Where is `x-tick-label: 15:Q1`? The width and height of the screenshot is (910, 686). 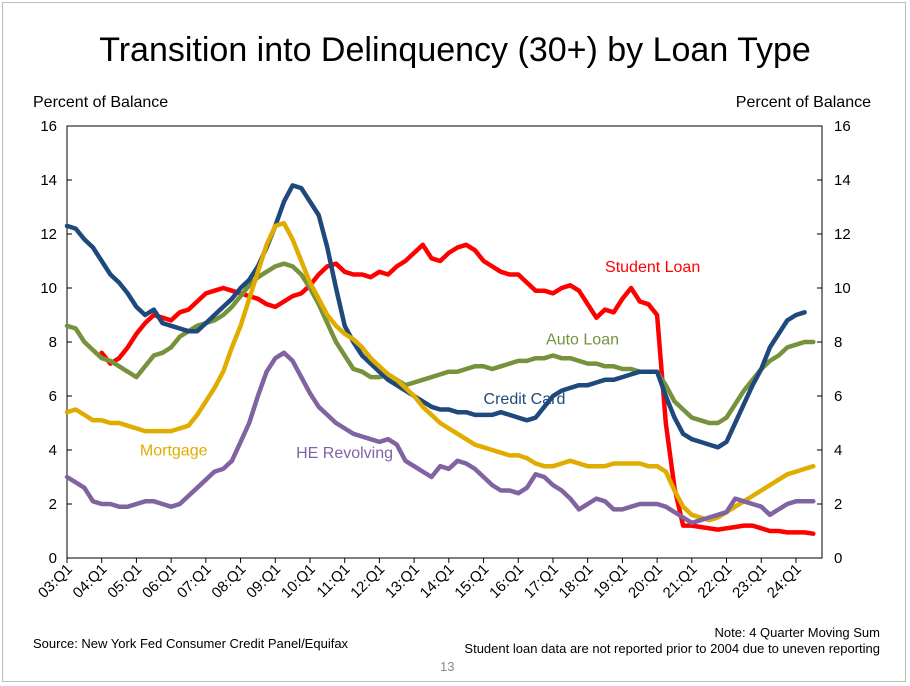 x-tick-label: 15:Q1 is located at coordinates (471, 581).